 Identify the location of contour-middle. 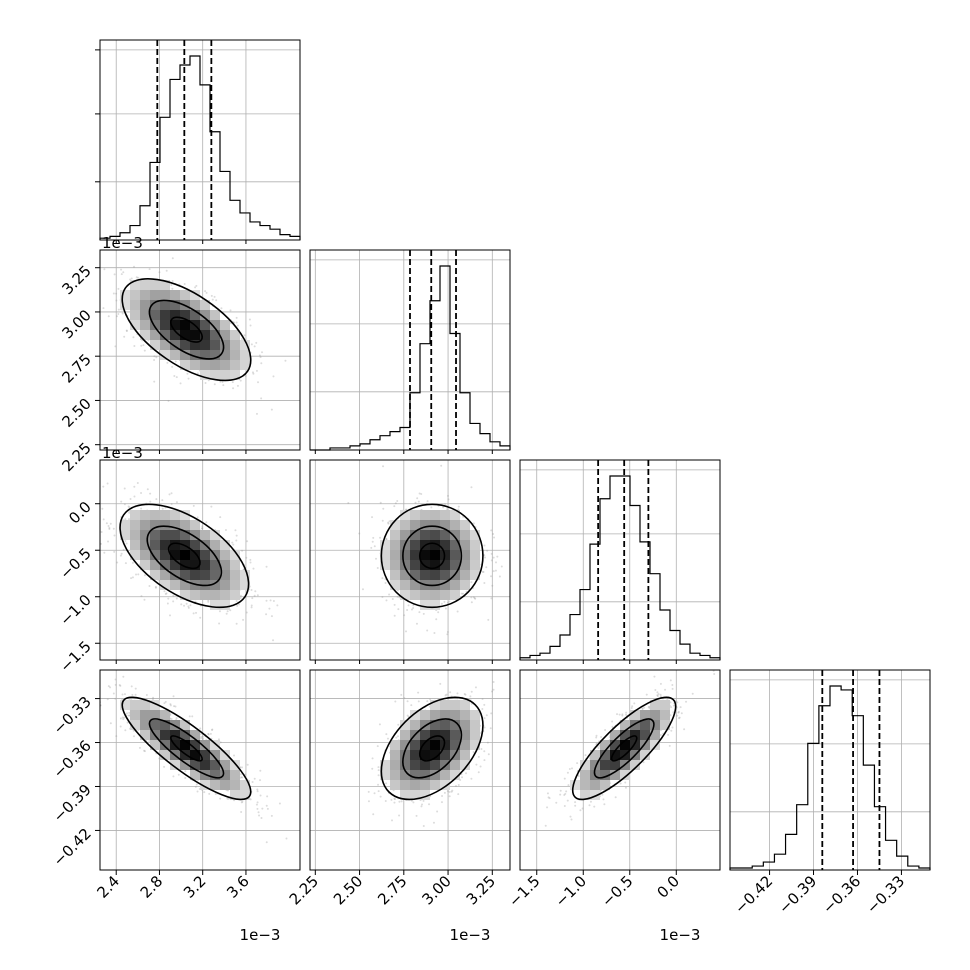
(432, 556).